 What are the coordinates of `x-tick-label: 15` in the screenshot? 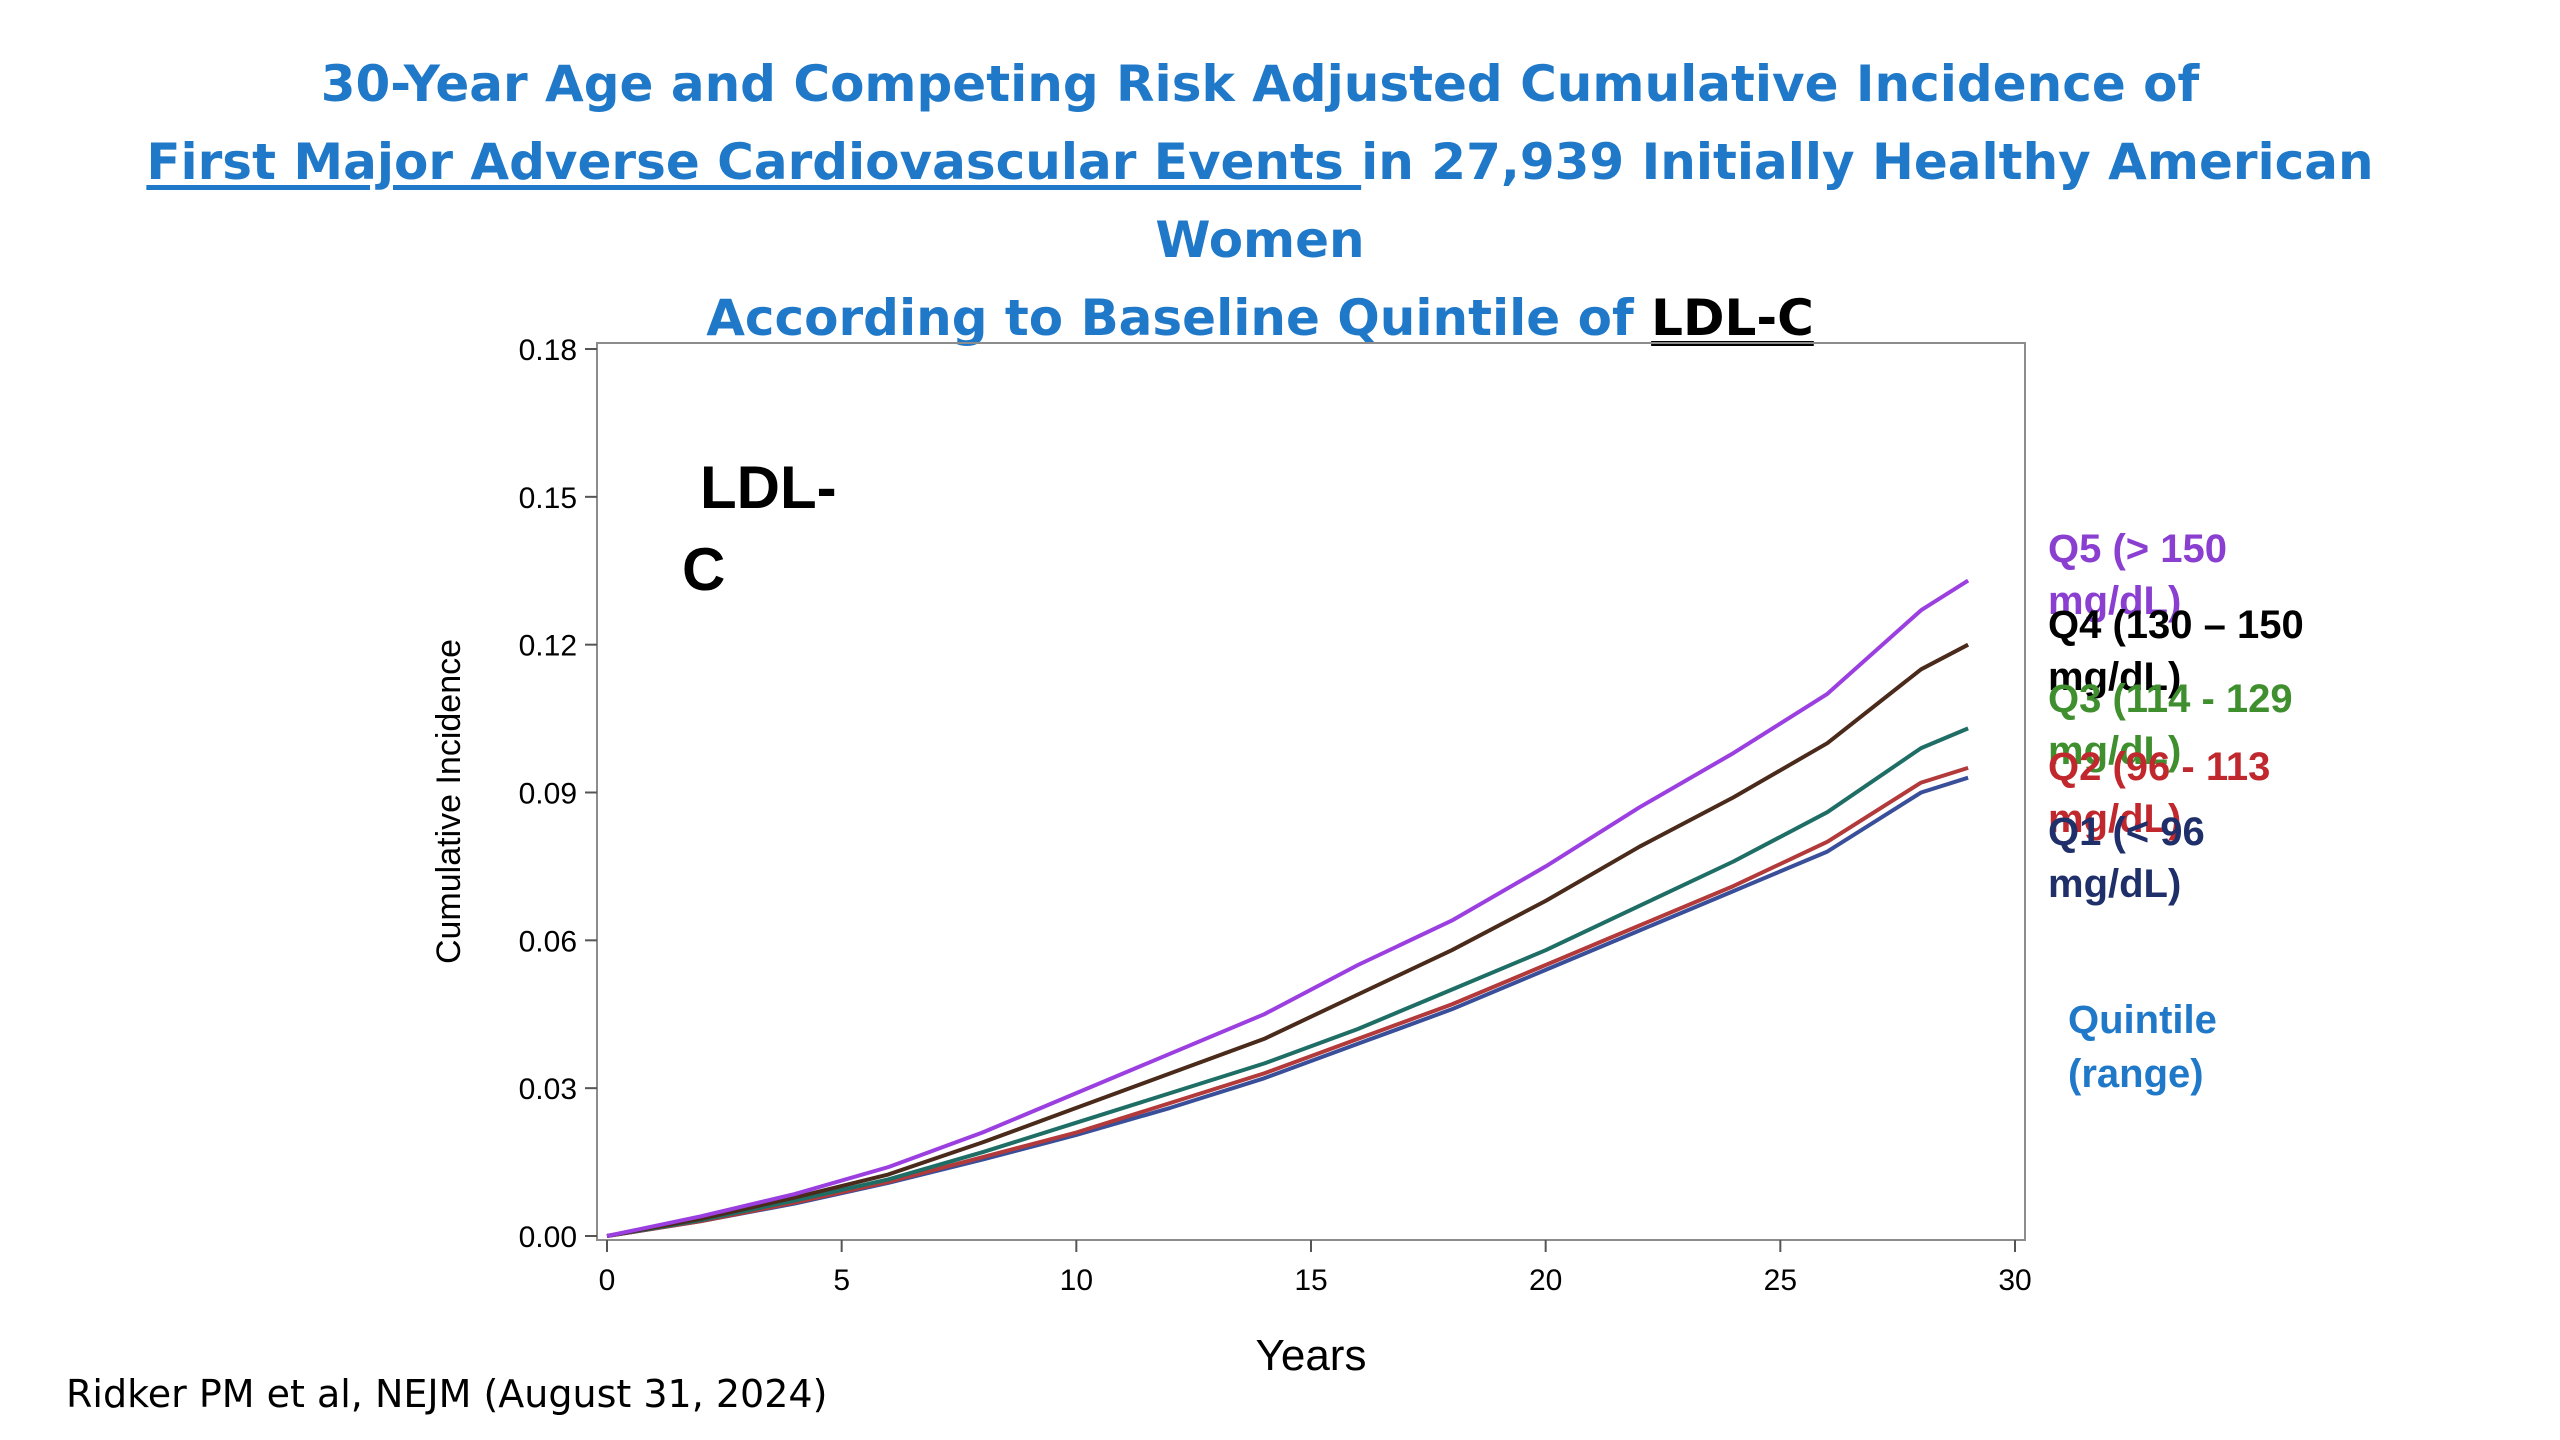 It's located at (1310, 1280).